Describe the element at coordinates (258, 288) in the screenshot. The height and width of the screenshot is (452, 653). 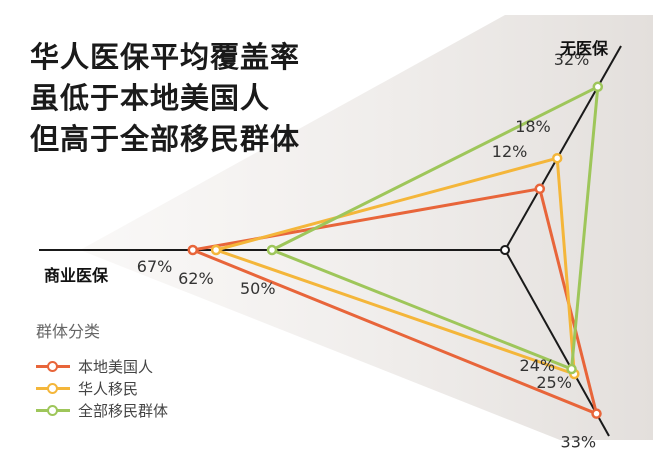
I see `data-label: 50%` at that location.